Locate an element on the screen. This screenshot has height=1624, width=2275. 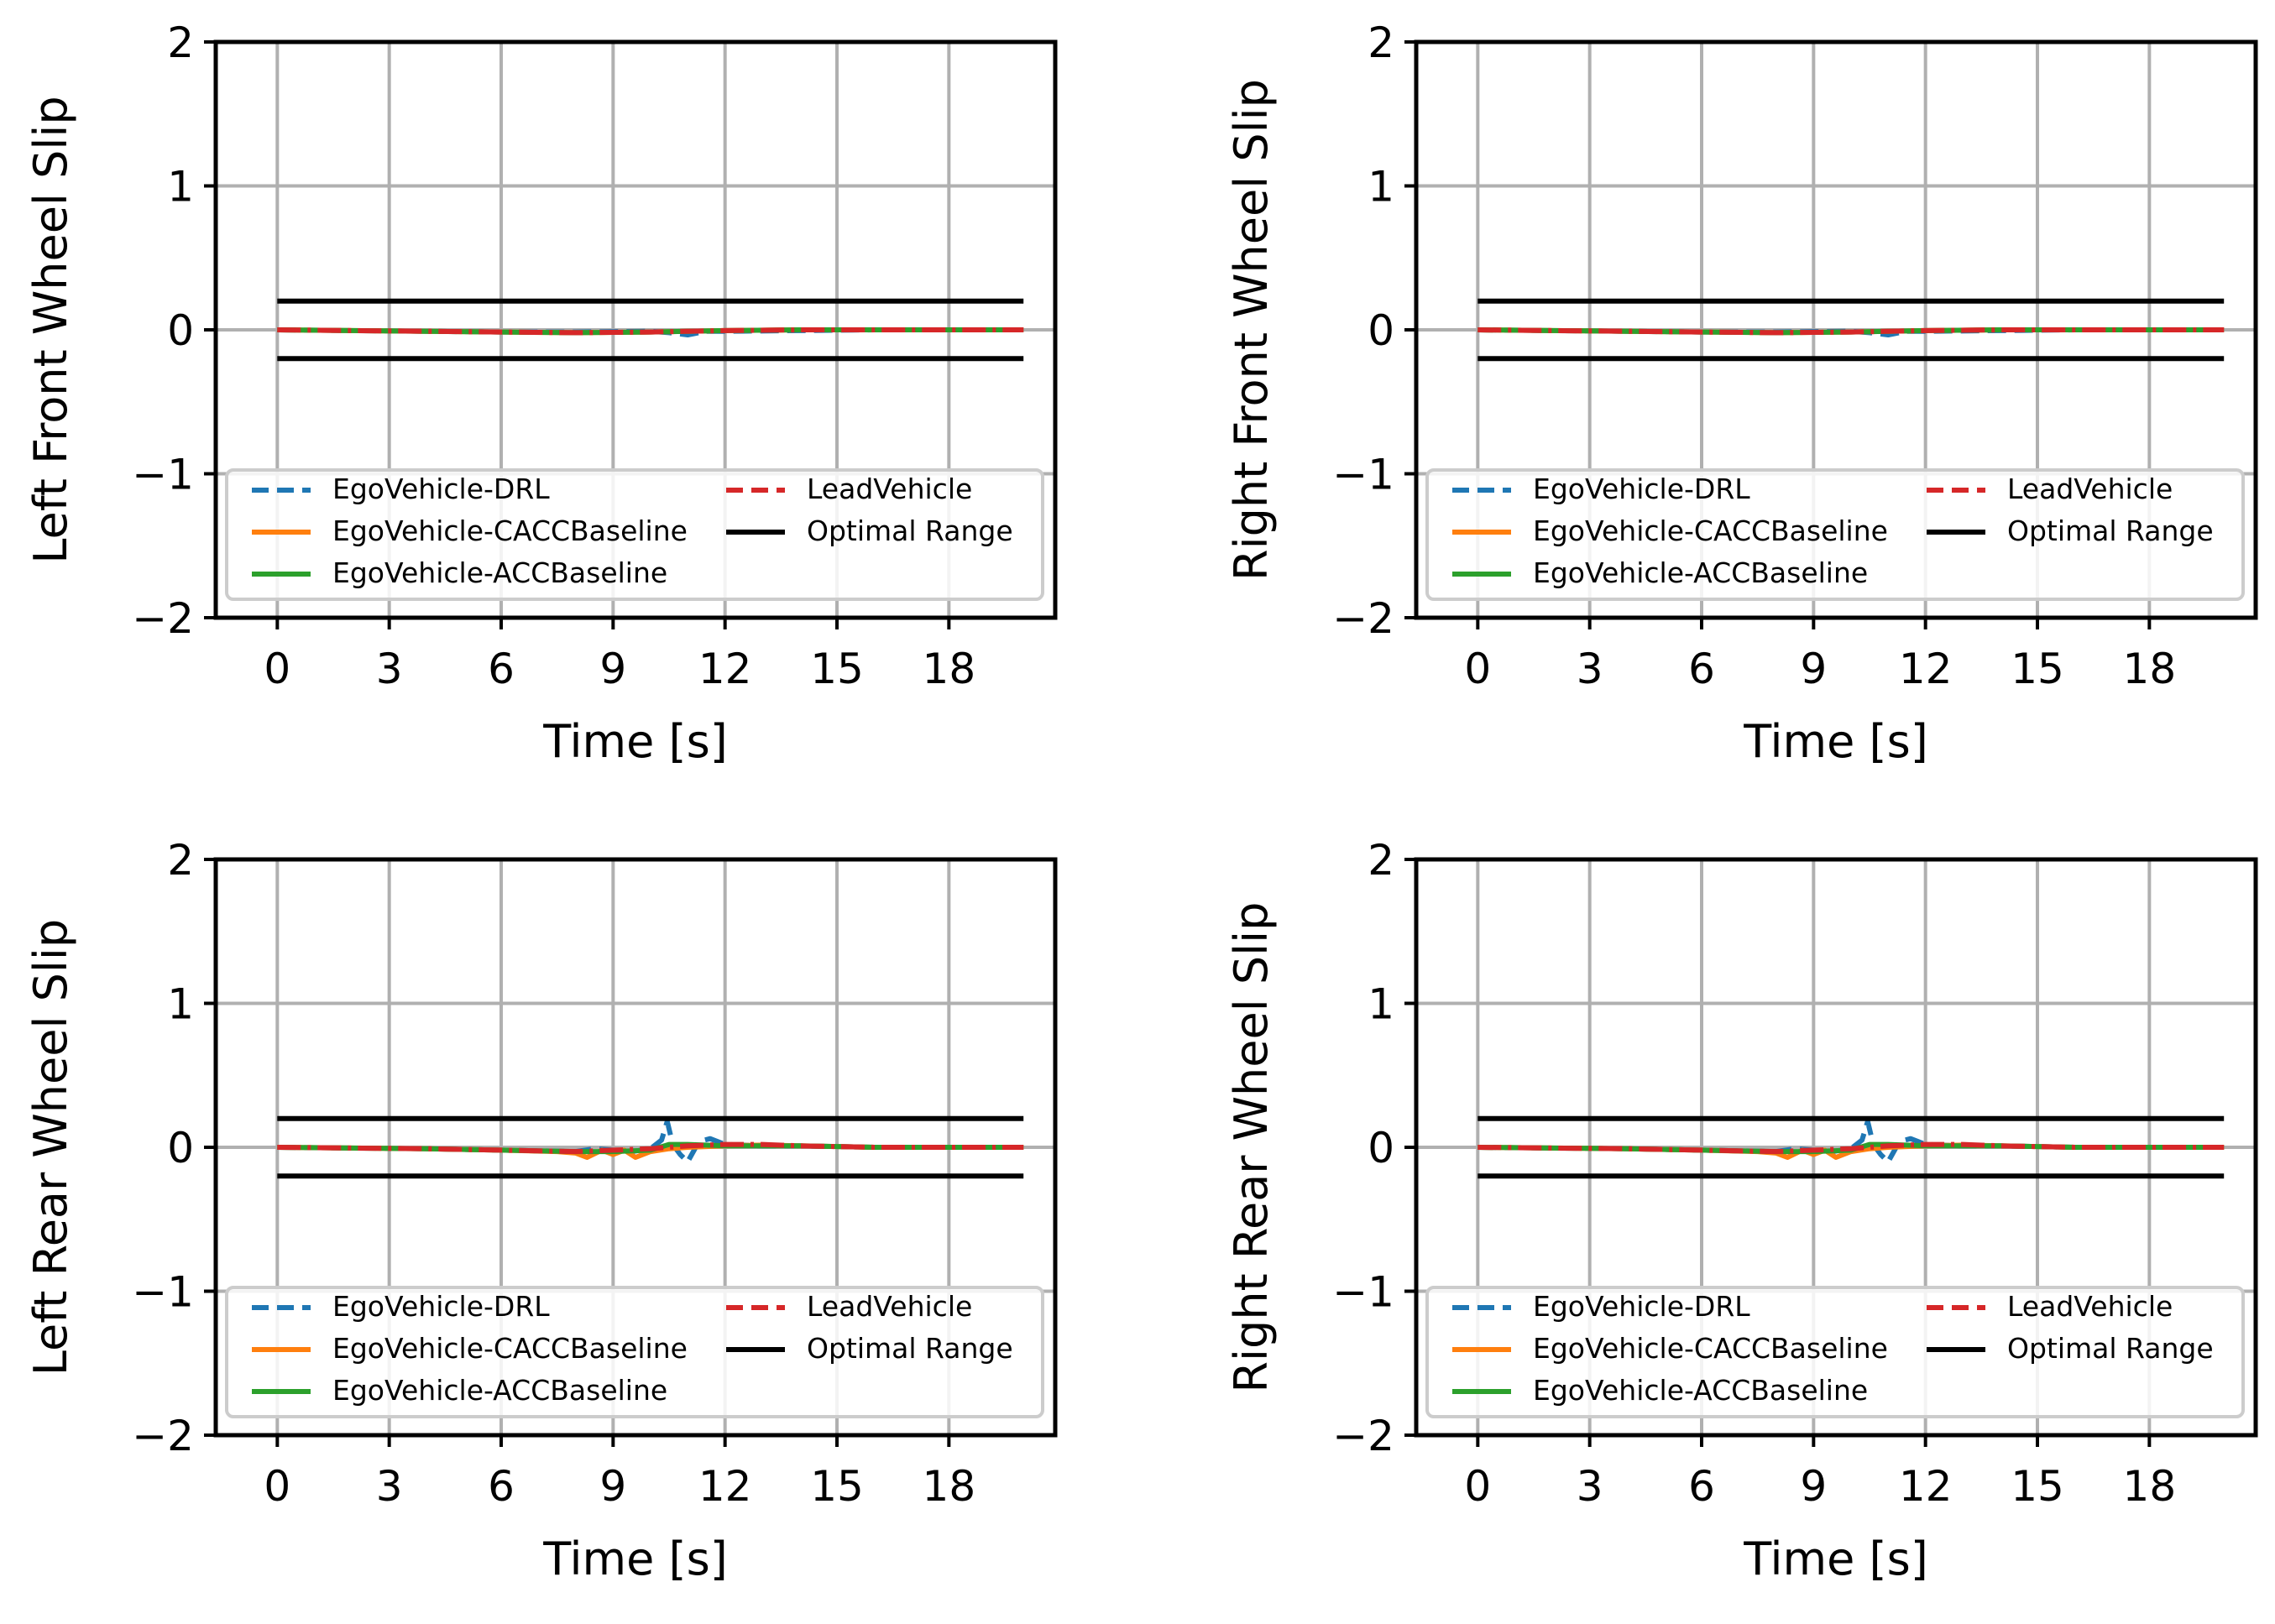
y-axis-label: Left Front Wheel Slip is located at coordinates (50, 329).